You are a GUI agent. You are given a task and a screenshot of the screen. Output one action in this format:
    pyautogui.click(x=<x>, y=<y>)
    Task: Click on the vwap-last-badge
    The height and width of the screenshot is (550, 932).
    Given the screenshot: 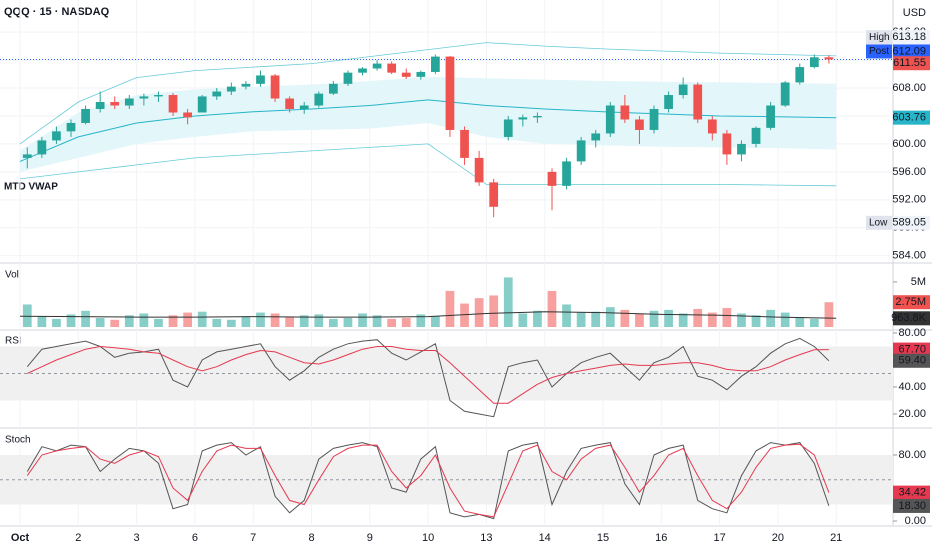 What is the action you would take?
    pyautogui.click(x=911, y=117)
    